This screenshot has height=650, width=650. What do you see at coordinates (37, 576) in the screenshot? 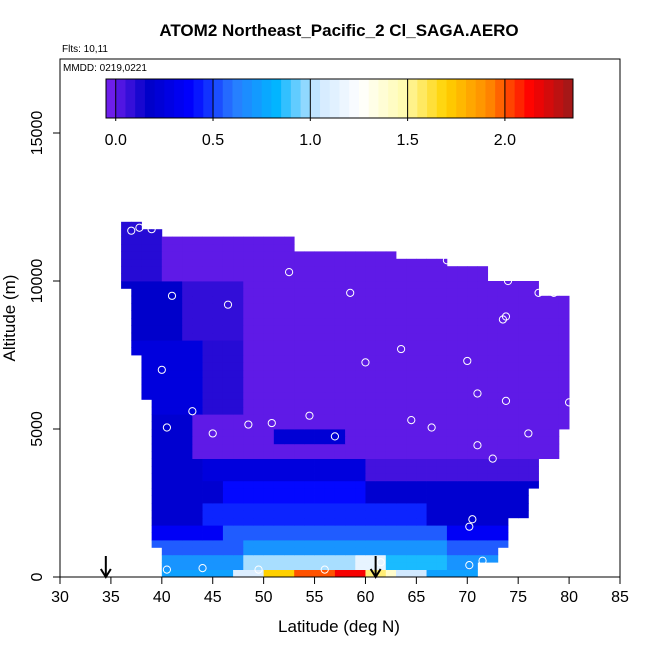
I see `y-tick-label: 0` at bounding box center [37, 576].